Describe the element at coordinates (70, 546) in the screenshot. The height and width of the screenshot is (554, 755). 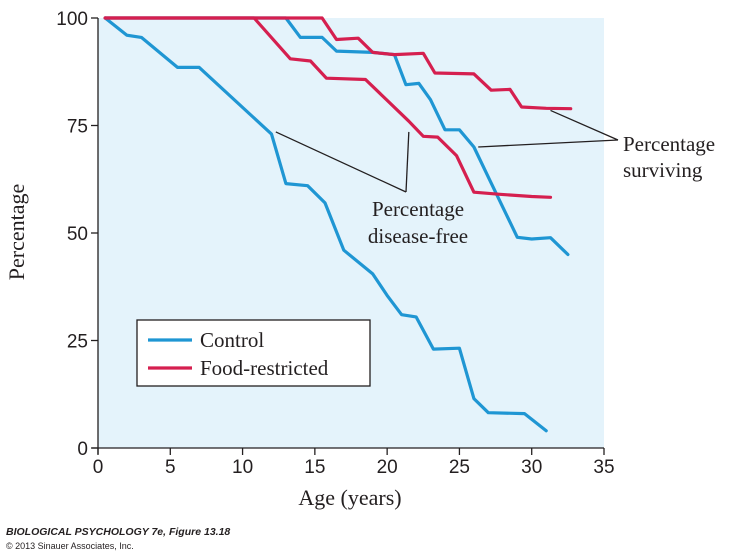
I see `copyright-notice: © 2013 Sinauer Associates, Inc.` at that location.